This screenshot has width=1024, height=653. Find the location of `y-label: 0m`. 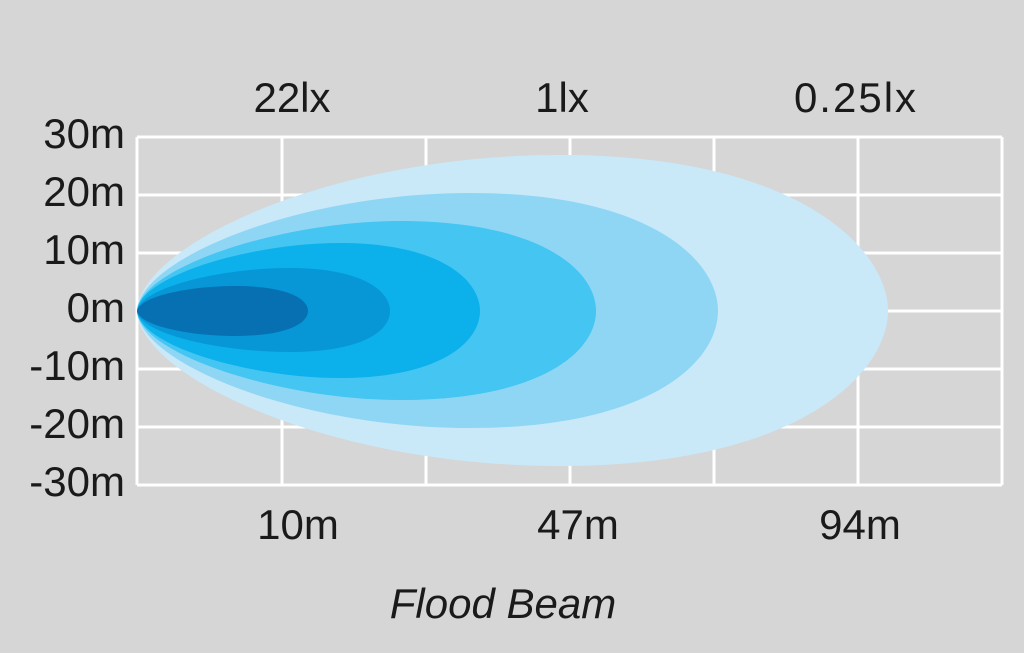

y-label: 0m is located at coordinates (96, 307).